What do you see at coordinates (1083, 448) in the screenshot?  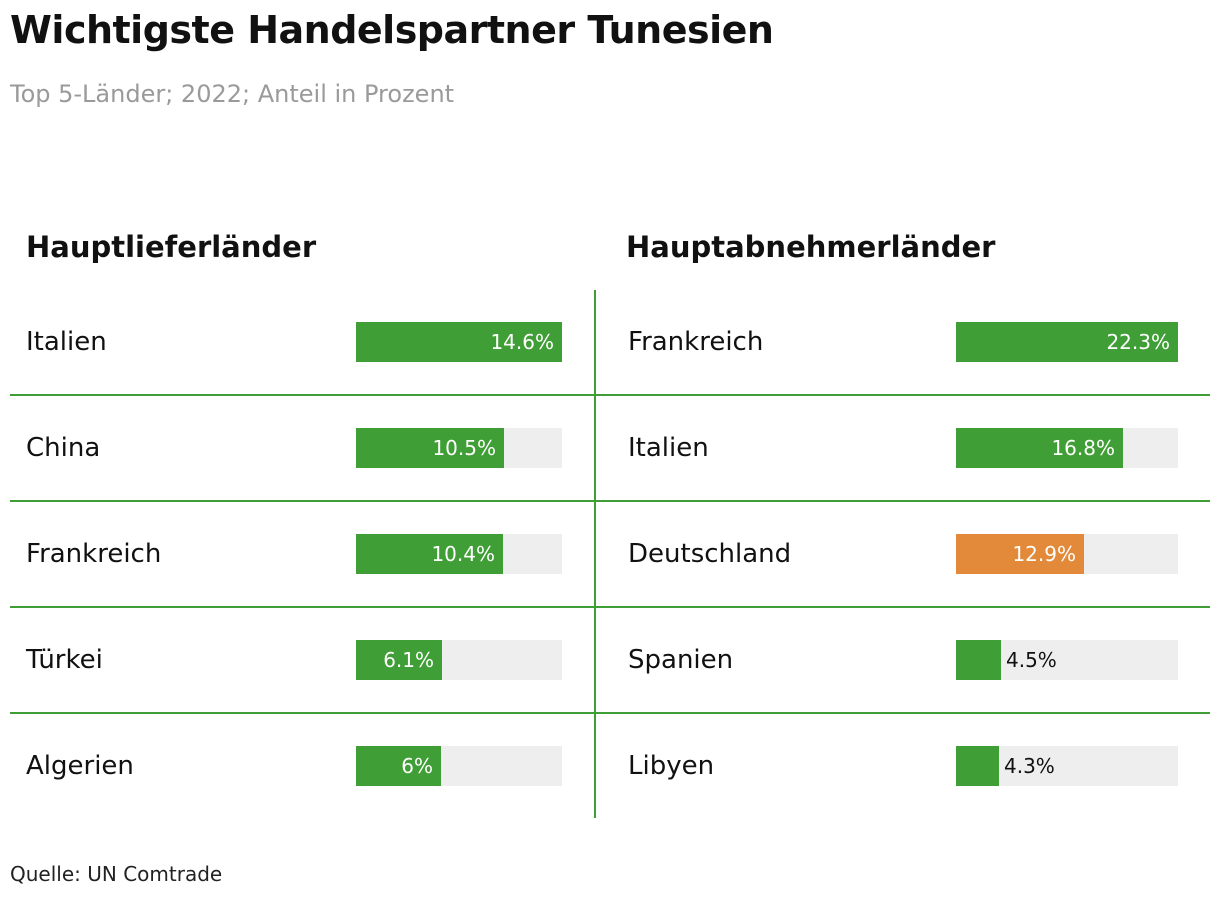 I see `buyer-value-label: 16.8%` at bounding box center [1083, 448].